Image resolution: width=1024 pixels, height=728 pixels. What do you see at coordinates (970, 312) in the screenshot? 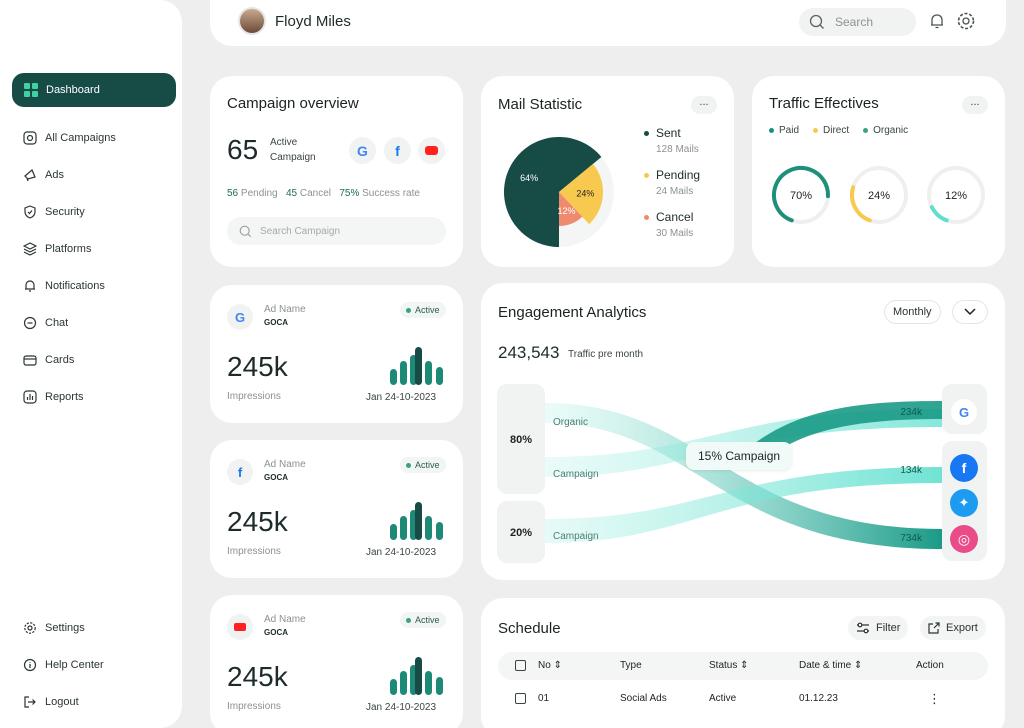
I see `chevron-down-icon` at bounding box center [970, 312].